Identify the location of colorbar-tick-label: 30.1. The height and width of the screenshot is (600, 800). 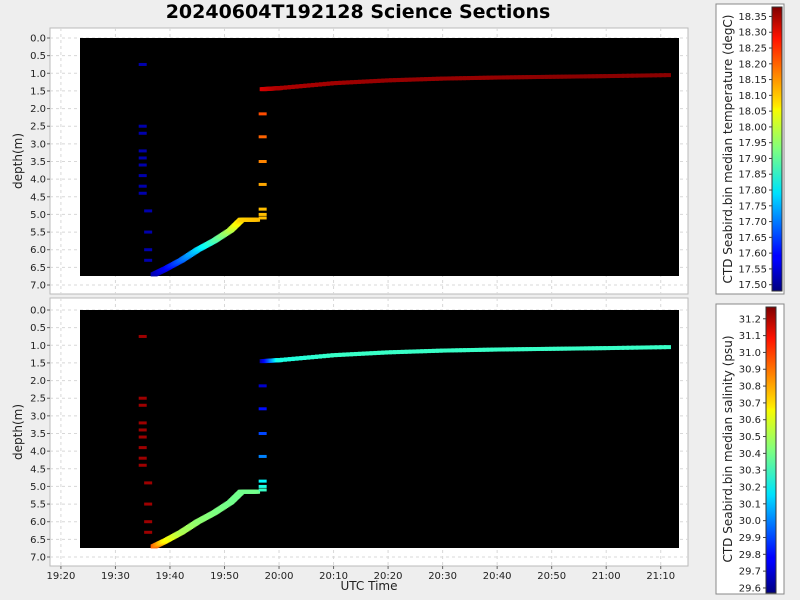
(750, 504).